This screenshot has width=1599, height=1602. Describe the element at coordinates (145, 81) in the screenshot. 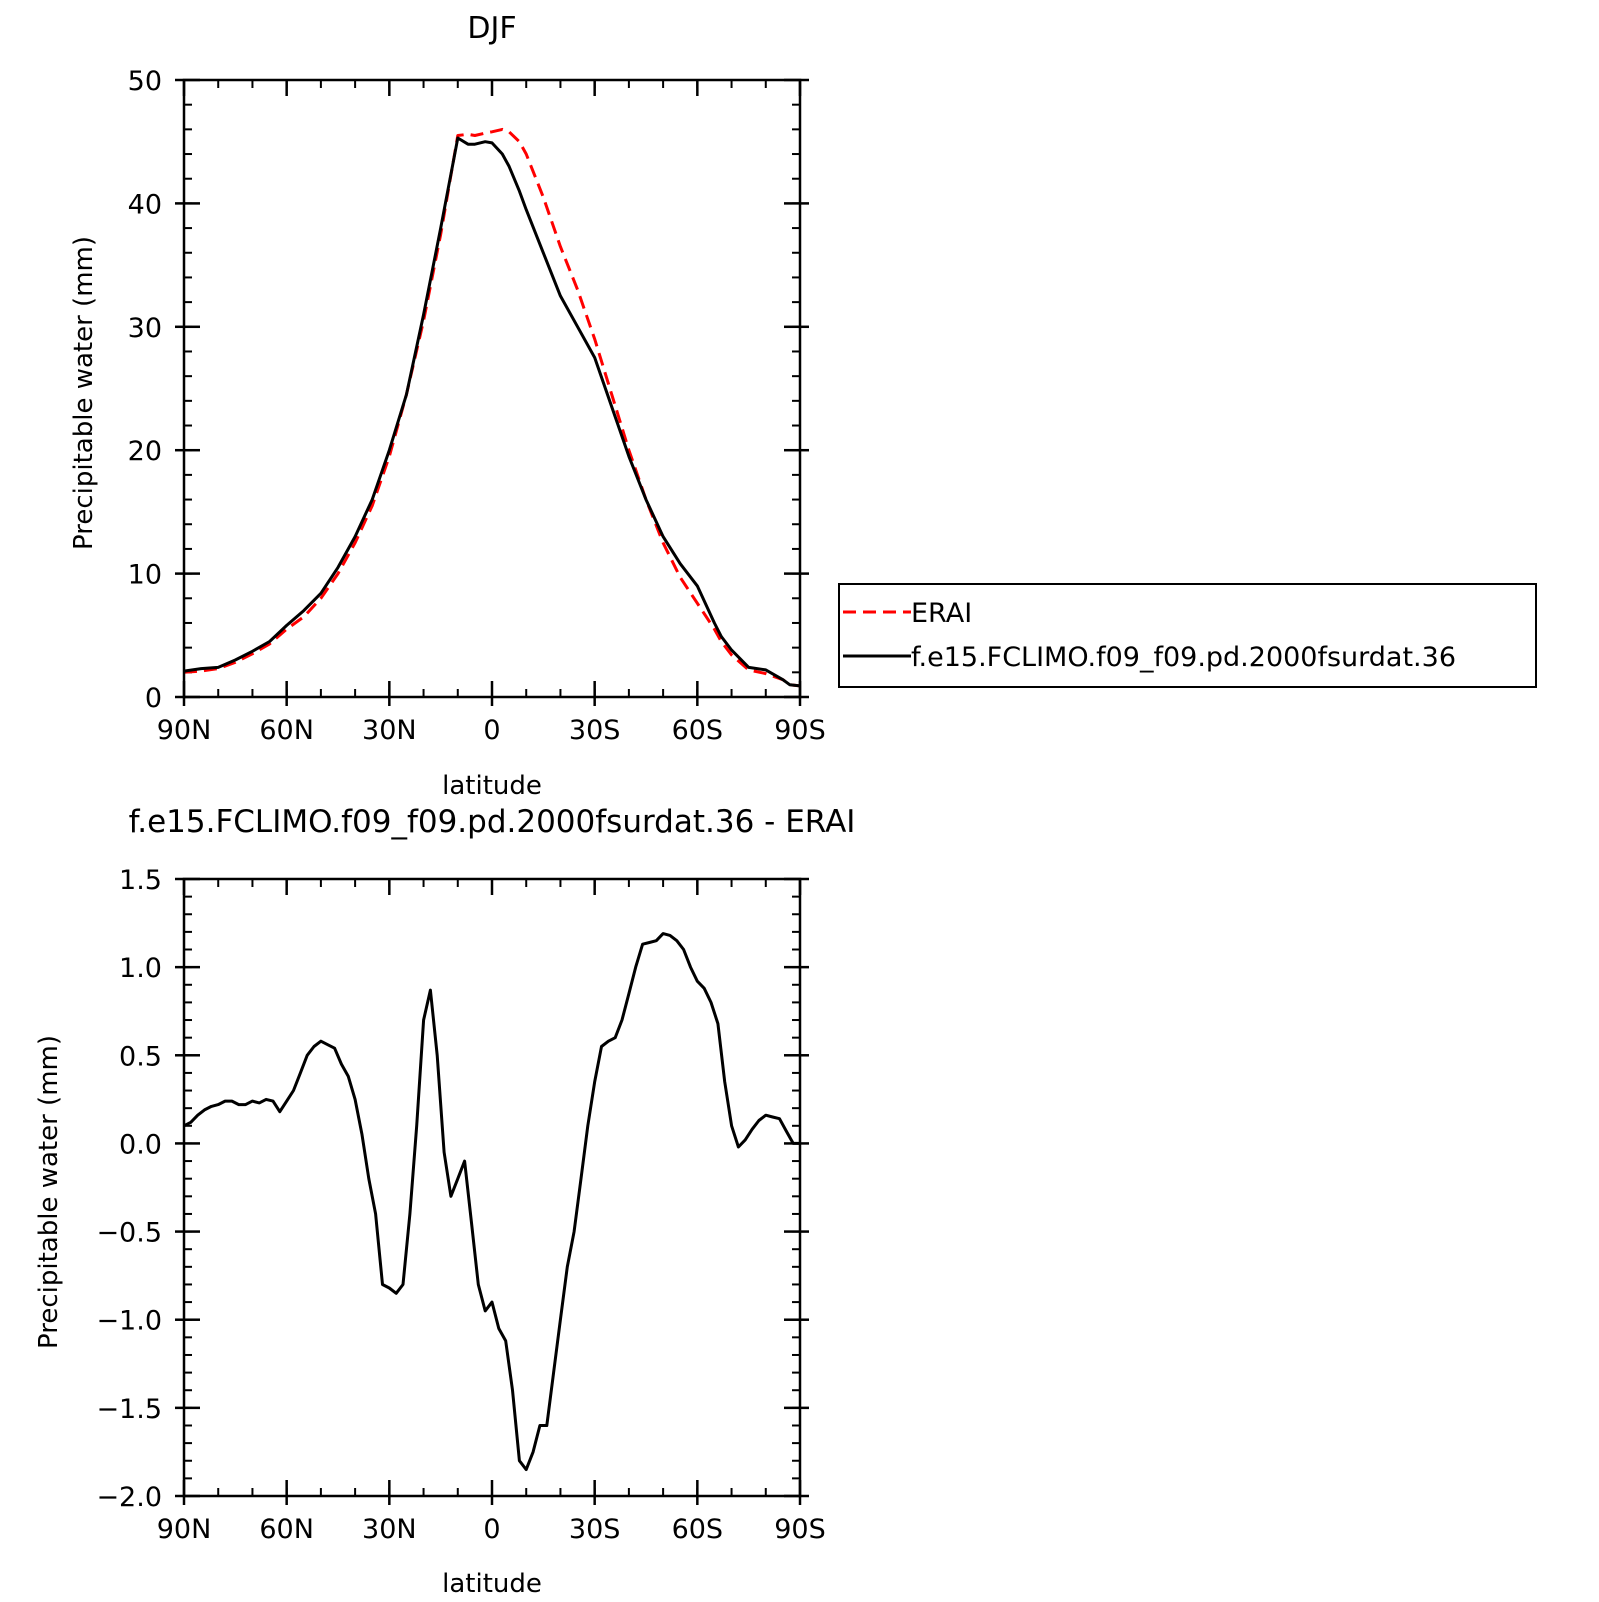

I see `top-y-tick-label: 50` at that location.